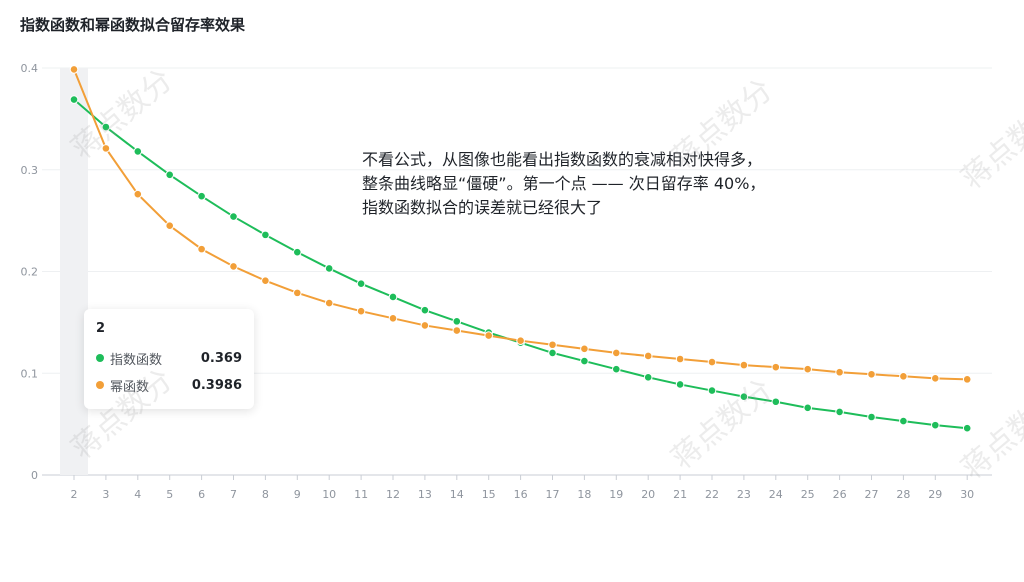 The image size is (1024, 582). I want to click on x-tick-label: 17, so click(553, 494).